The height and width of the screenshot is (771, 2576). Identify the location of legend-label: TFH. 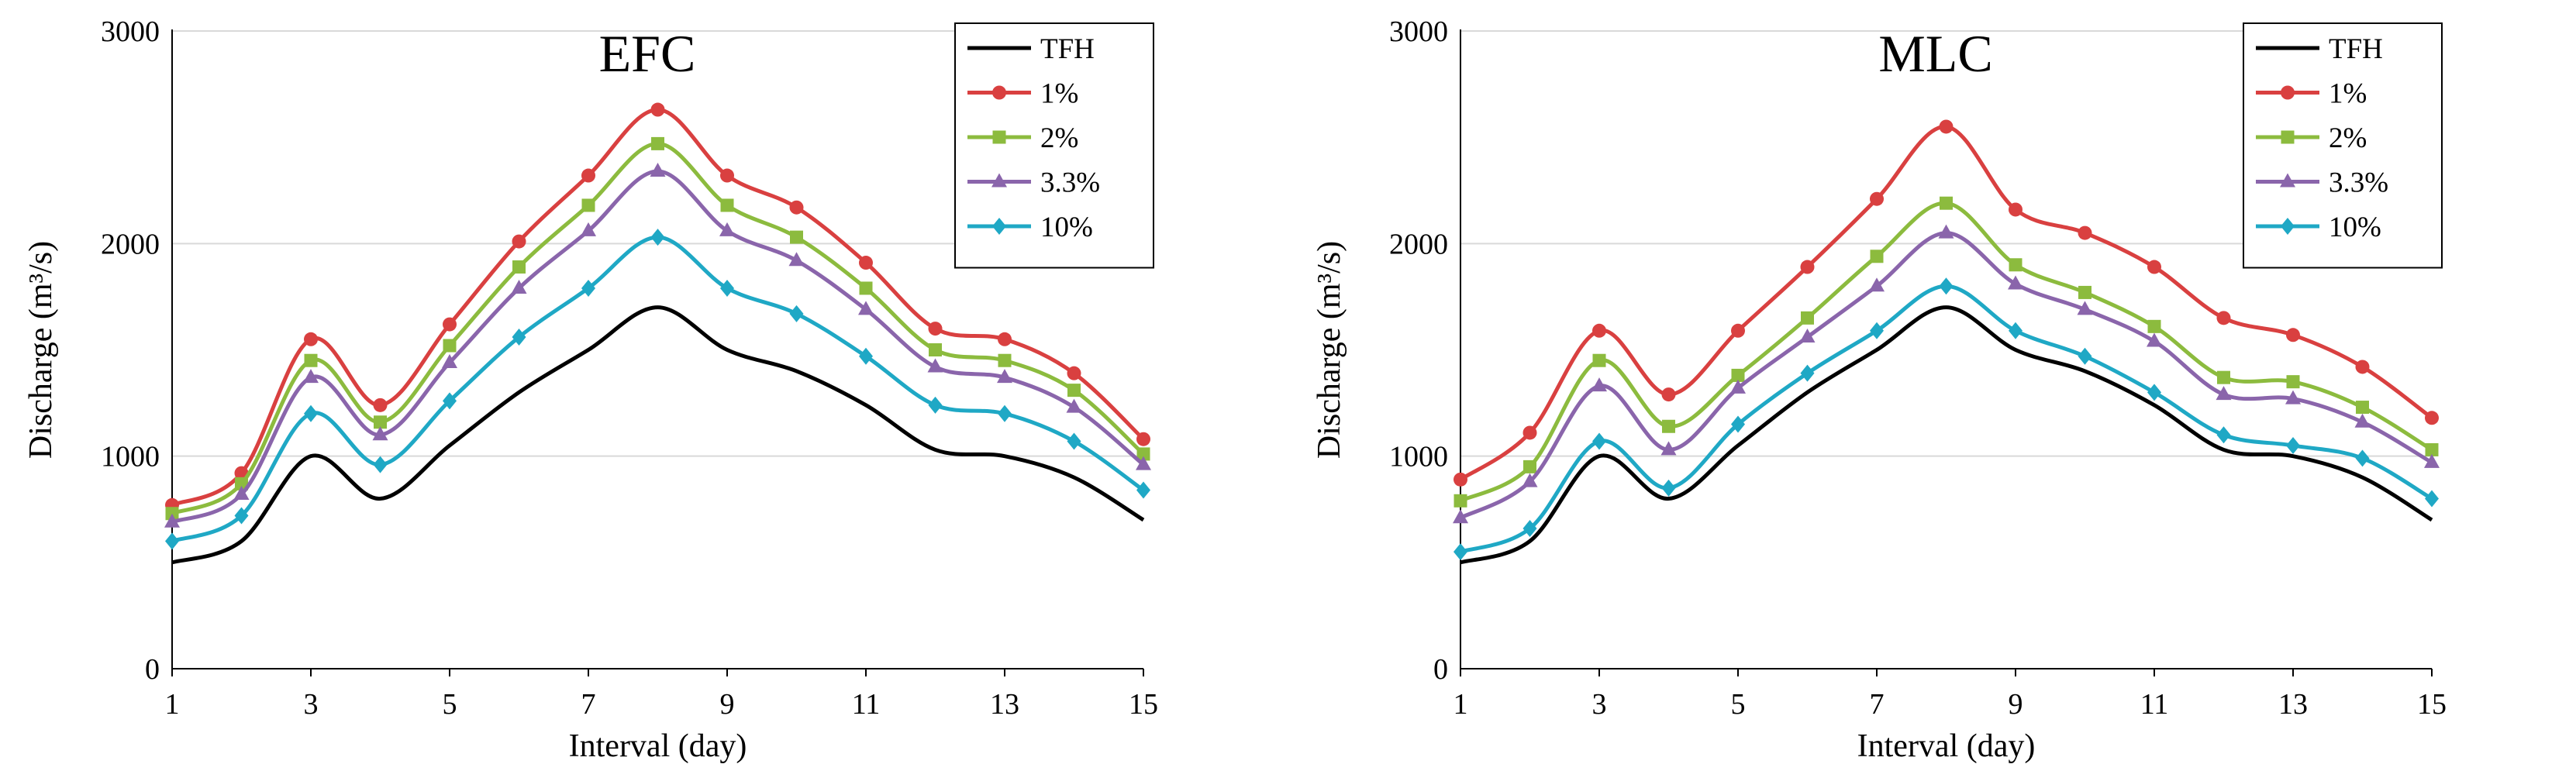
(1067, 49).